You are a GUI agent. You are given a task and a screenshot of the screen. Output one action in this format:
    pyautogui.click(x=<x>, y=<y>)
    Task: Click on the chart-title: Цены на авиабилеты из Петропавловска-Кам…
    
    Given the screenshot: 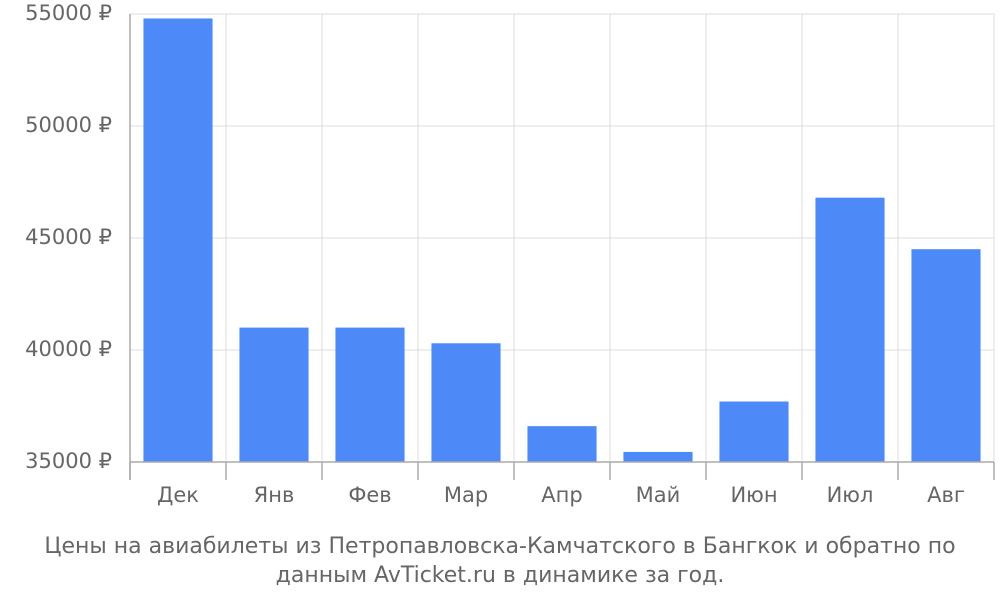 What is the action you would take?
    pyautogui.click(x=500, y=561)
    